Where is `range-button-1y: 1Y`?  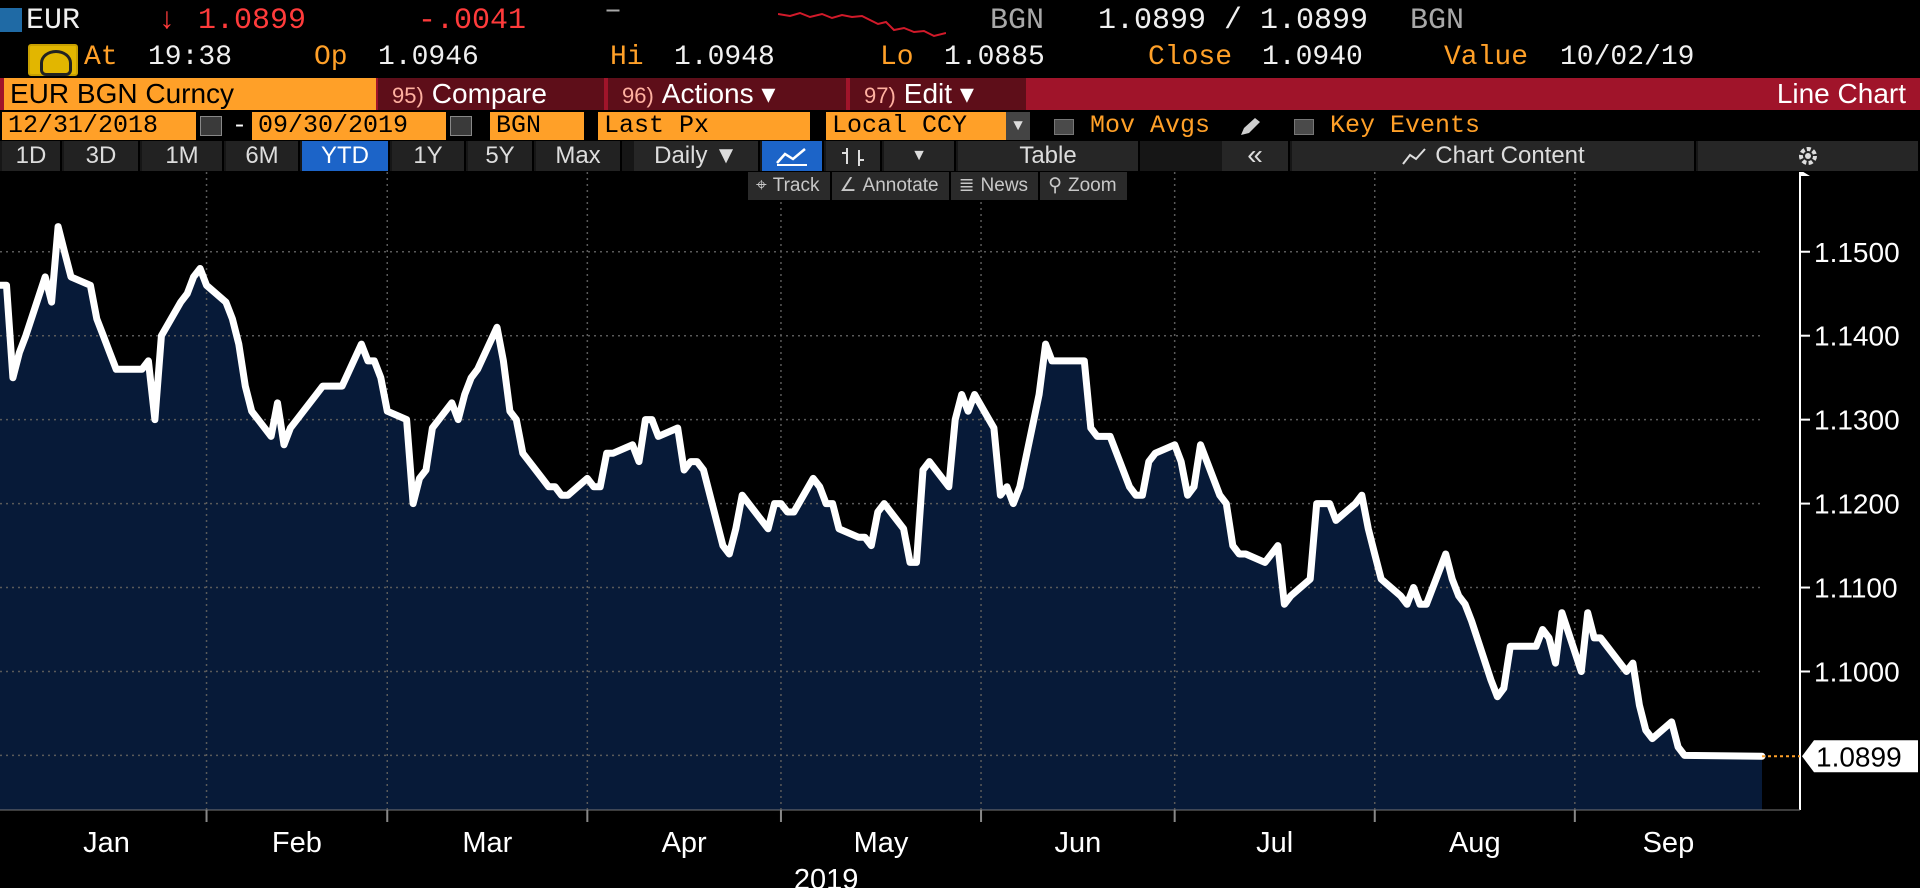
range-button-1y: 1Y is located at coordinates (429, 156).